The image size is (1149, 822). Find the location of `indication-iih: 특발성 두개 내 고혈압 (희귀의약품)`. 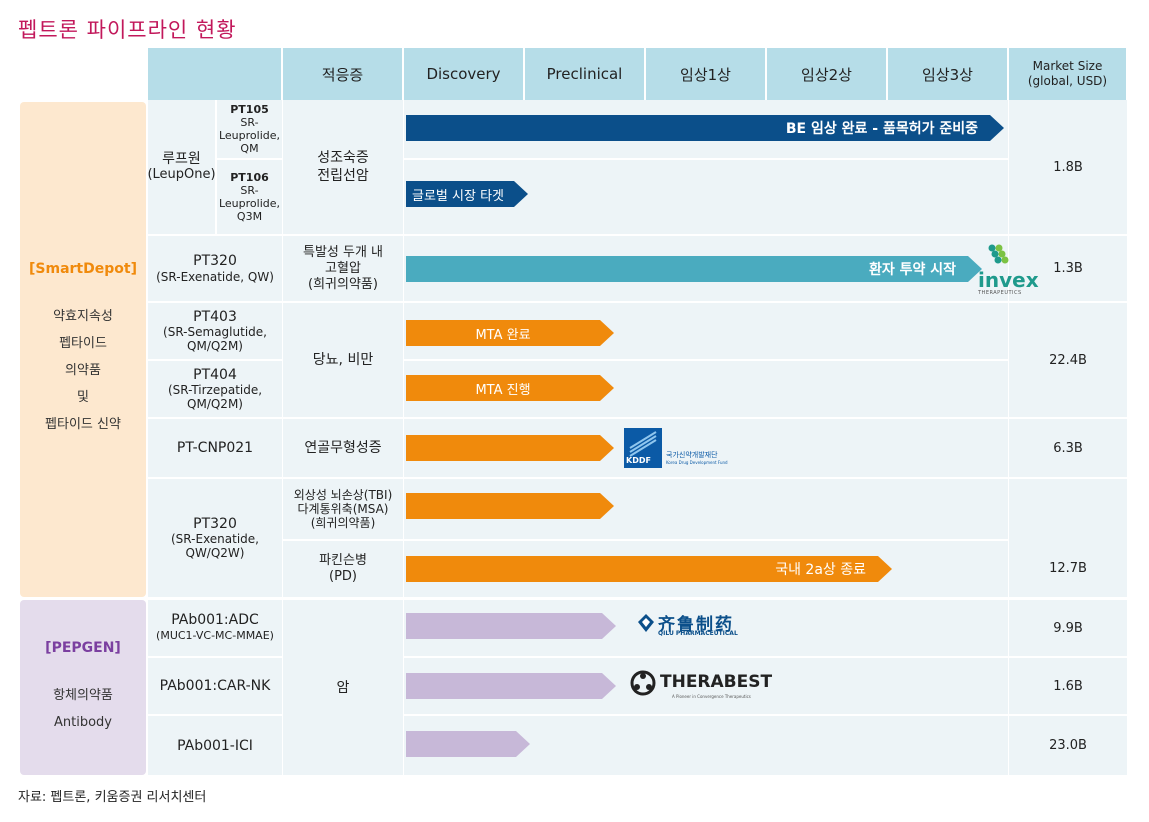

indication-iih: 특발성 두개 내 고혈압 (희귀의약품) is located at coordinates (343, 268).